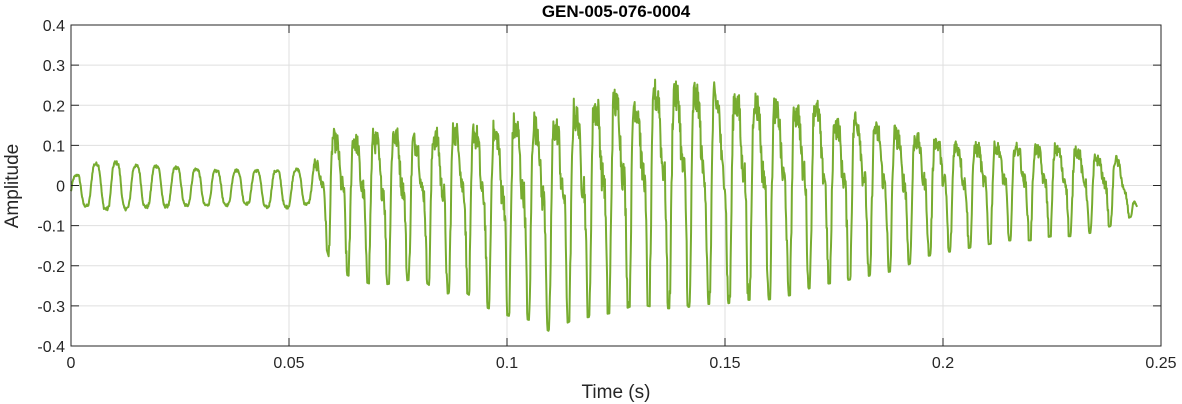 This screenshot has height=404, width=1182. I want to click on x-tick-label: 0.15, so click(724, 363).